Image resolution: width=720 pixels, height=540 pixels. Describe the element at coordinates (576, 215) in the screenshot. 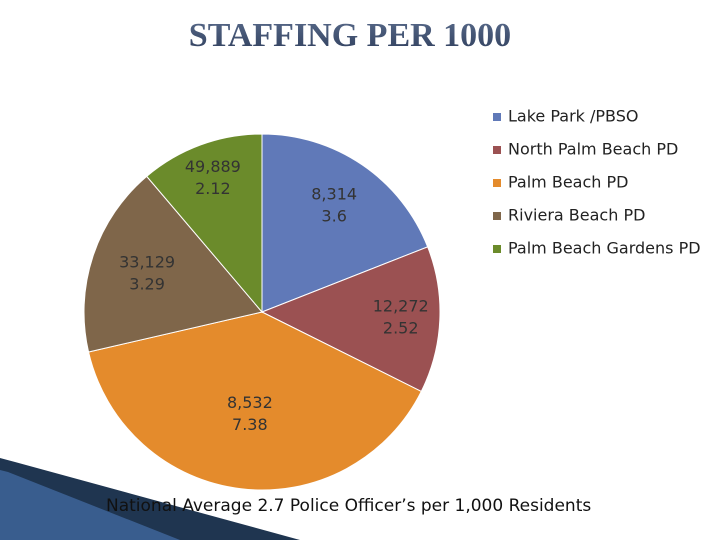

I see `legend-label: Riviera Beach PD` at that location.